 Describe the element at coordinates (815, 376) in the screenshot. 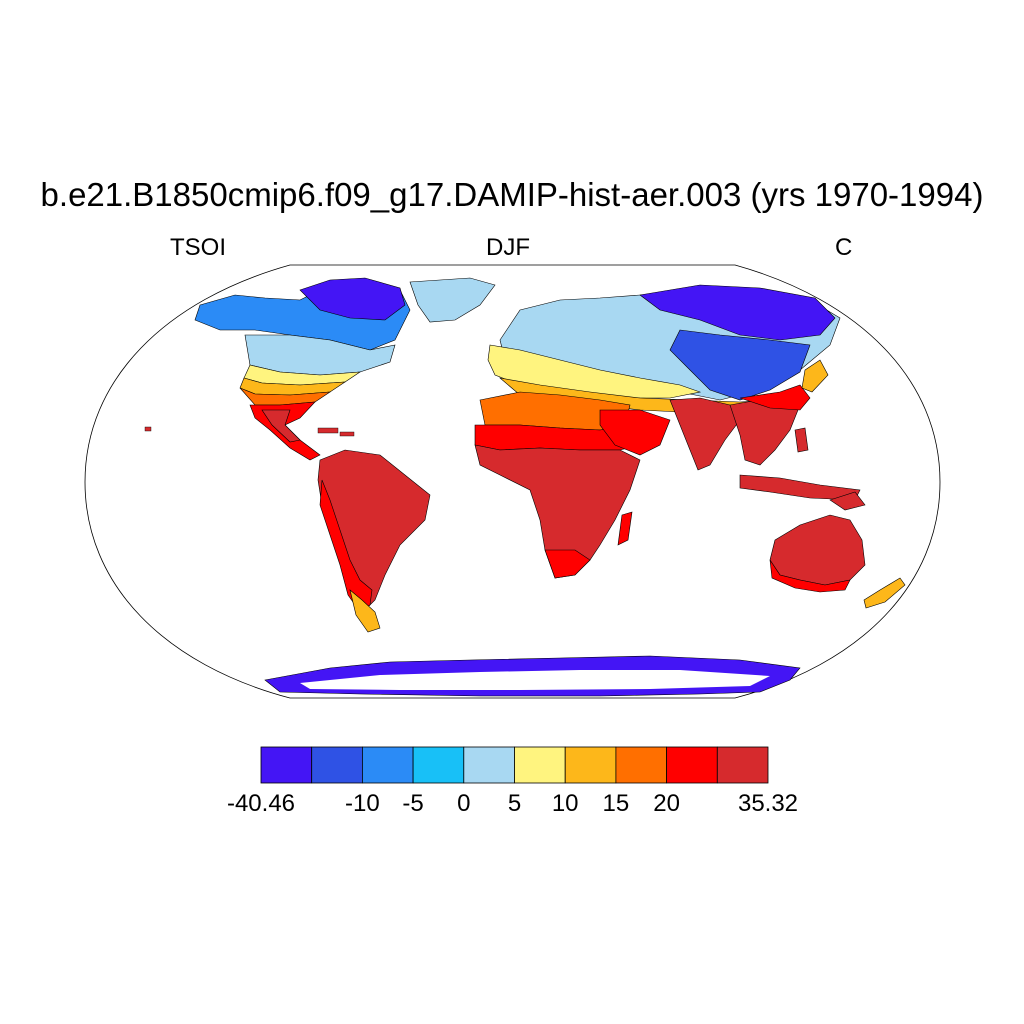

I see `region-japan` at that location.